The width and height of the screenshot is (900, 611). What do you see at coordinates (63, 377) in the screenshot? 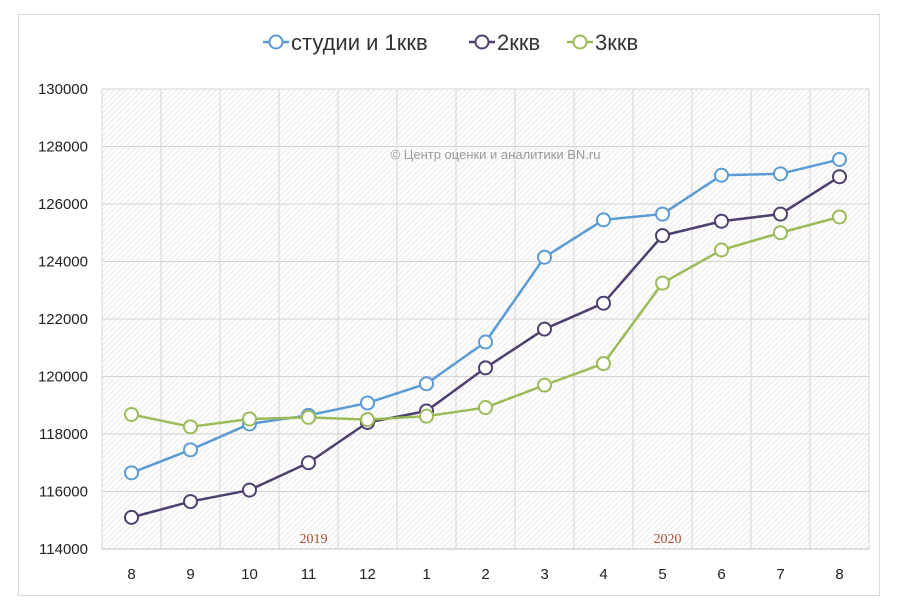
I see `y-tick-label: 120000` at bounding box center [63, 377].